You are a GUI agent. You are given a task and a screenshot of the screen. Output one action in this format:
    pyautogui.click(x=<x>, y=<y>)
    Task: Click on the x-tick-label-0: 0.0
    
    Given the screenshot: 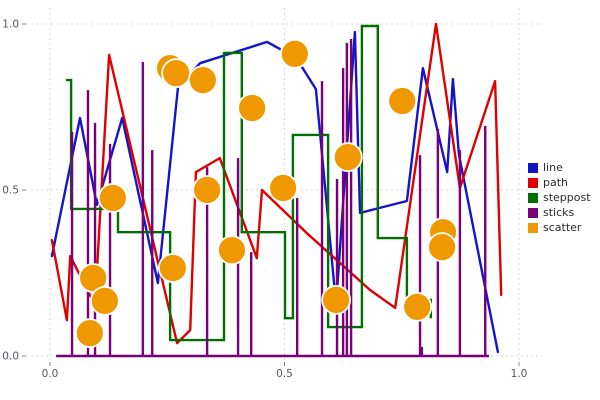 What is the action you would take?
    pyautogui.click(x=50, y=374)
    